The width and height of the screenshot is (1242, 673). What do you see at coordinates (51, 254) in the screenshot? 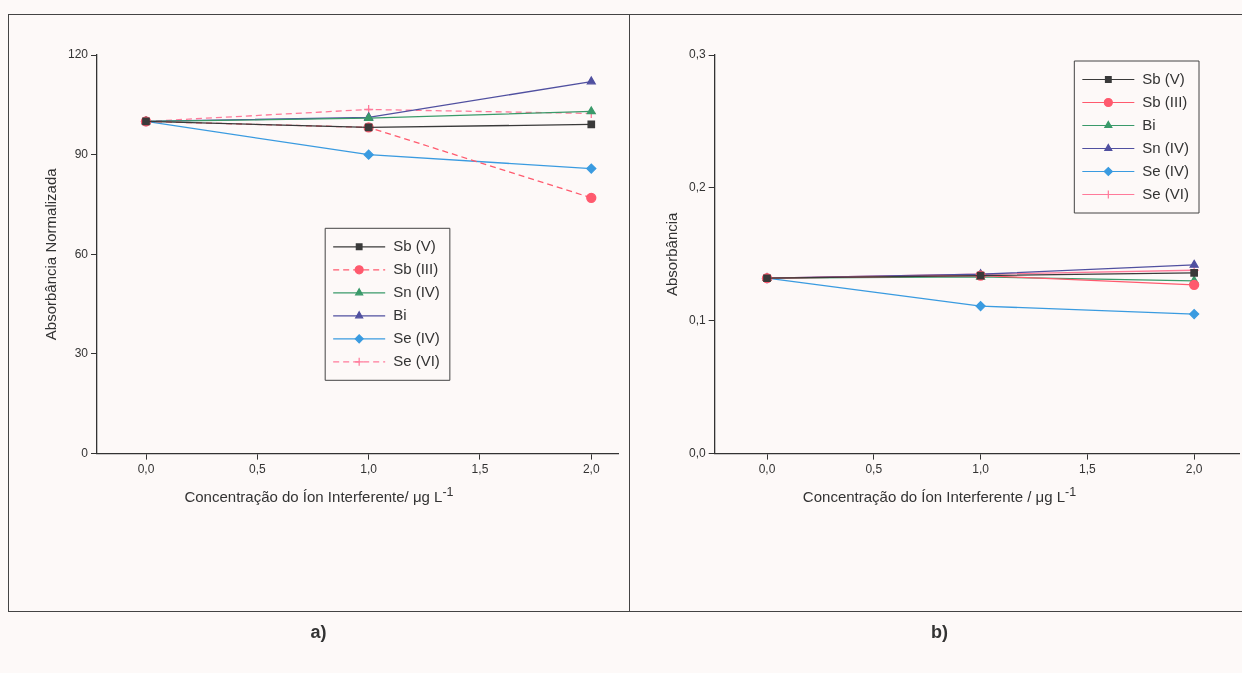
I see `y-axis-title: Absorbância Normalizada` at bounding box center [51, 254].